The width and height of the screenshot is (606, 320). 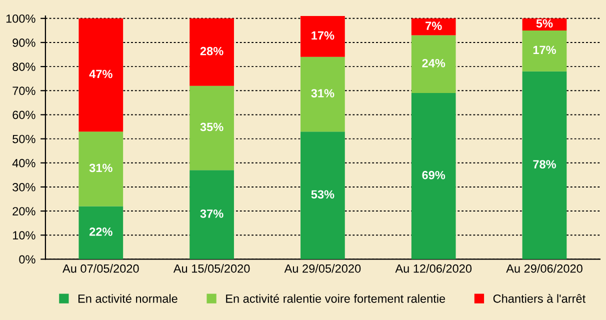 What do you see at coordinates (336, 298) in the screenshot?
I see `legend-label: En activité ralentie voire fortement ralentie` at bounding box center [336, 298].